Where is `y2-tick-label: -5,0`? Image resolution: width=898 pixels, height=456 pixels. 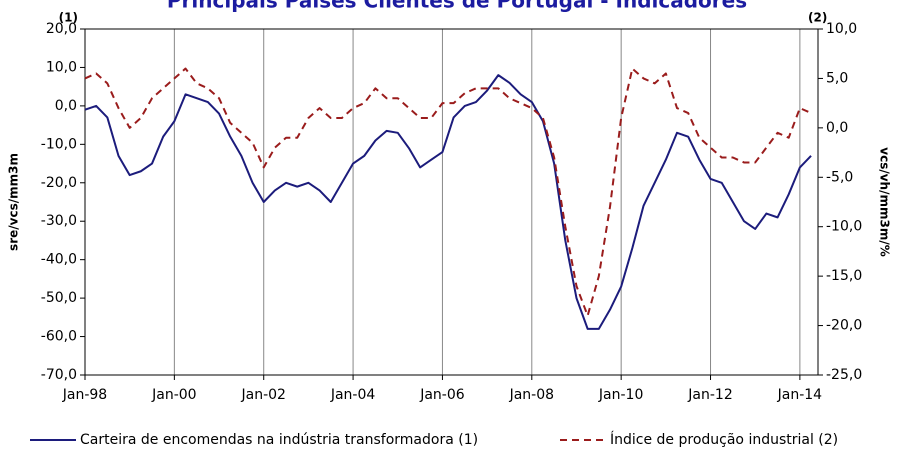
y2-tick-label: -5,0 is located at coordinates (839, 177).